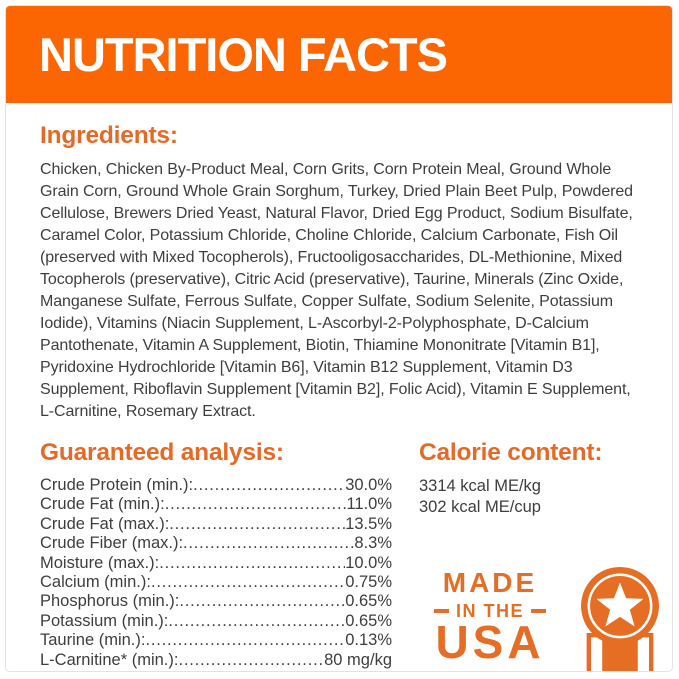  What do you see at coordinates (100, 562) in the screenshot?
I see `nutrient-label: Moisture (max.):` at bounding box center [100, 562].